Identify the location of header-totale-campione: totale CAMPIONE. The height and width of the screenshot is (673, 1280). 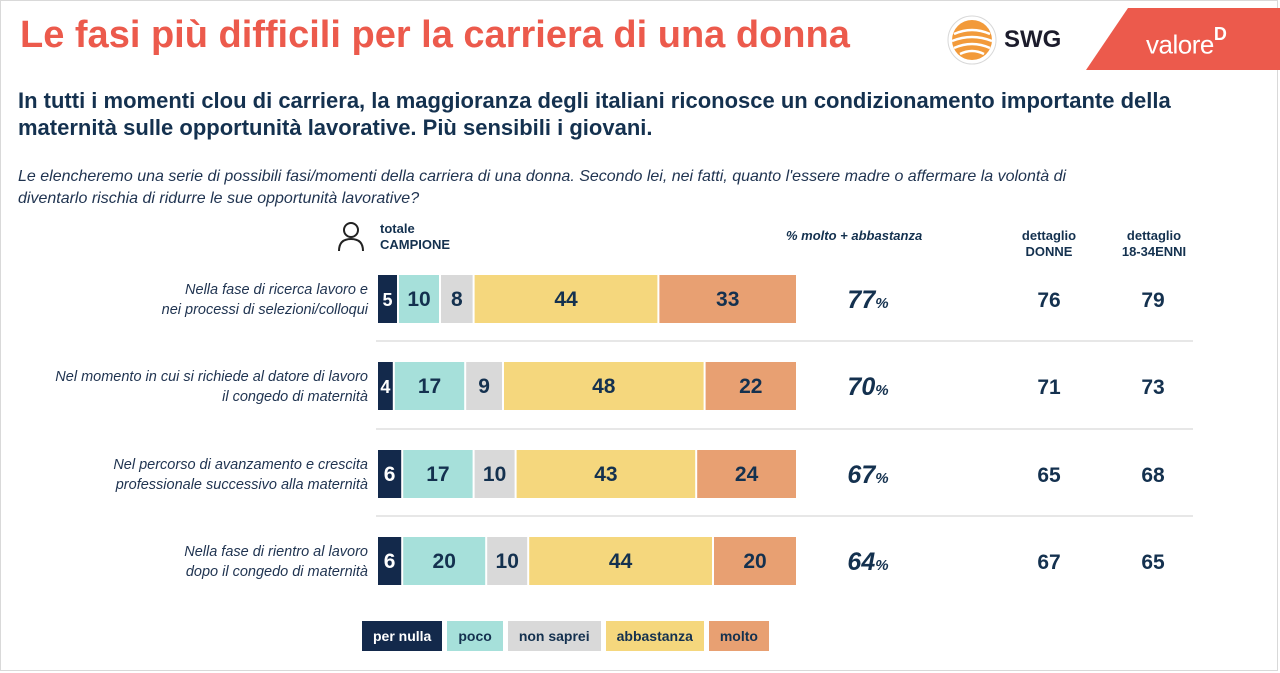
(415, 237).